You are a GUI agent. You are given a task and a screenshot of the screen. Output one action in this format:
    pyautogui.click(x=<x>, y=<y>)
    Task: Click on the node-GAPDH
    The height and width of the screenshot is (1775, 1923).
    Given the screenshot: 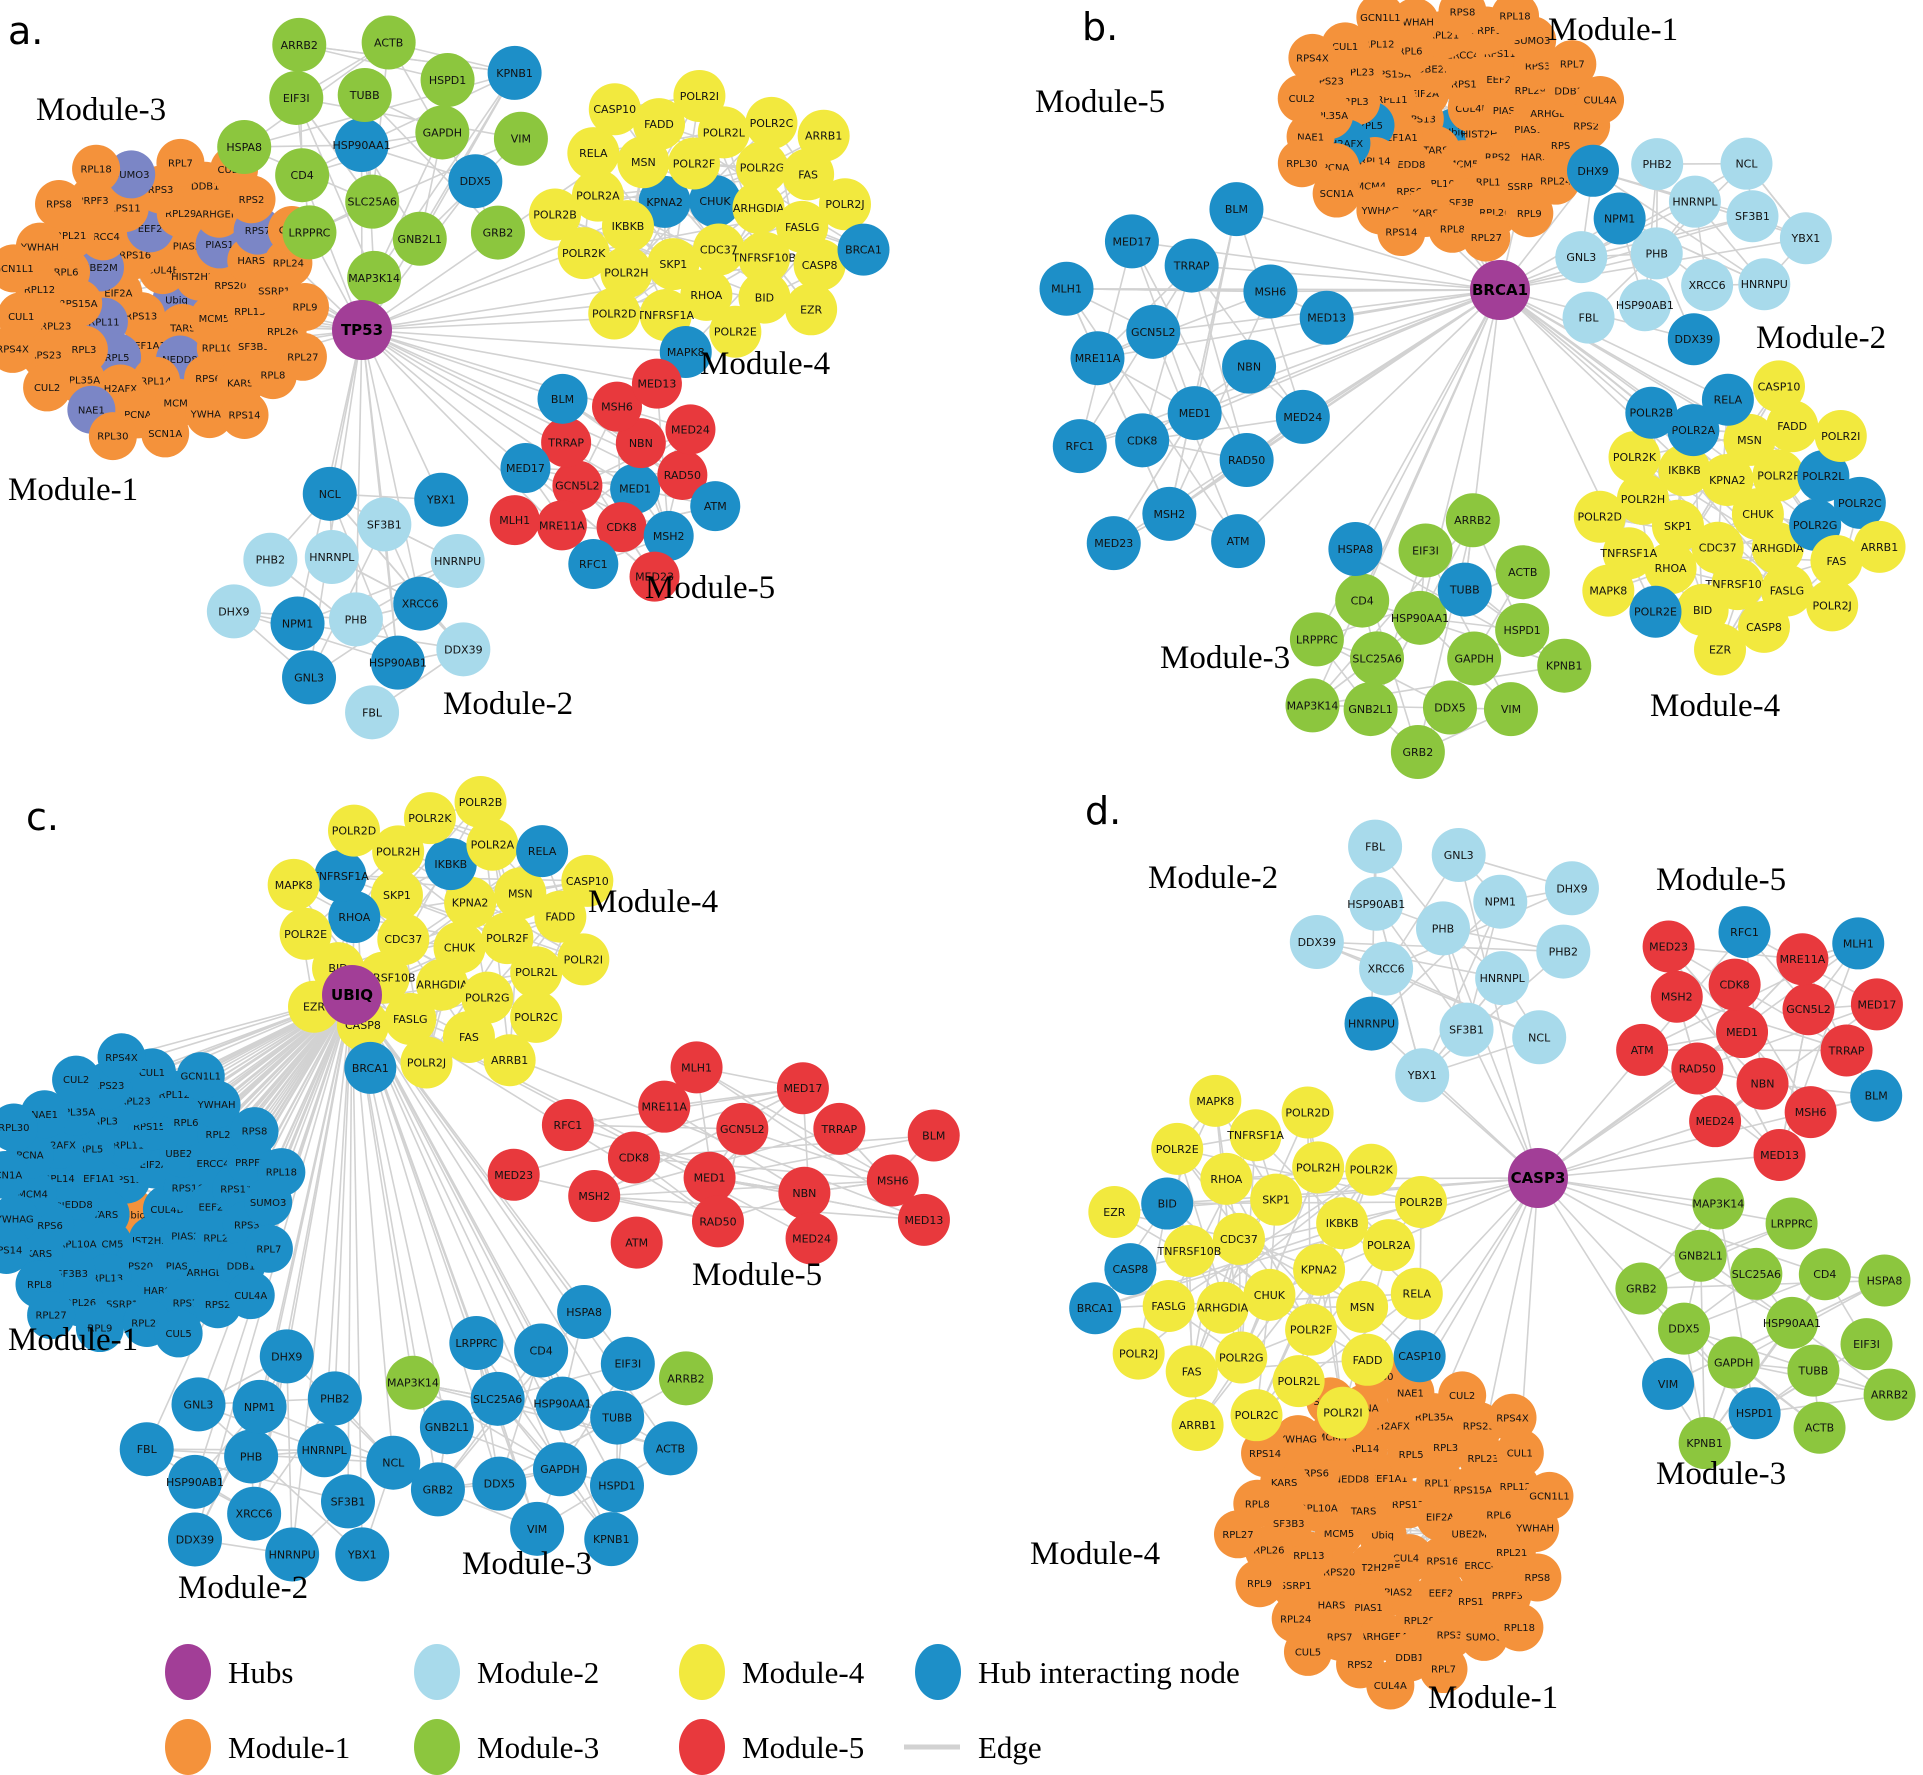 What is the action you would take?
    pyautogui.click(x=1474, y=658)
    